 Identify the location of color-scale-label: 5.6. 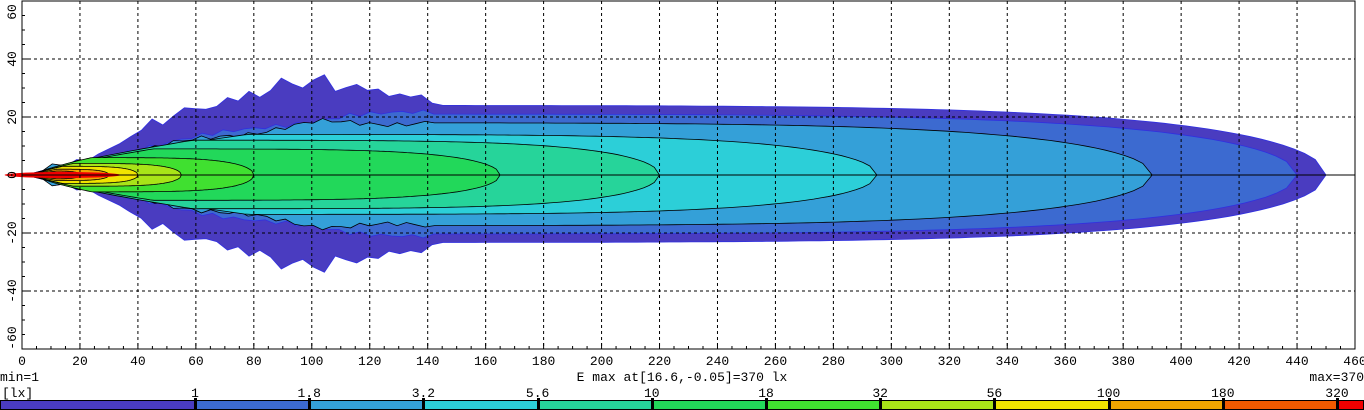
(537, 393).